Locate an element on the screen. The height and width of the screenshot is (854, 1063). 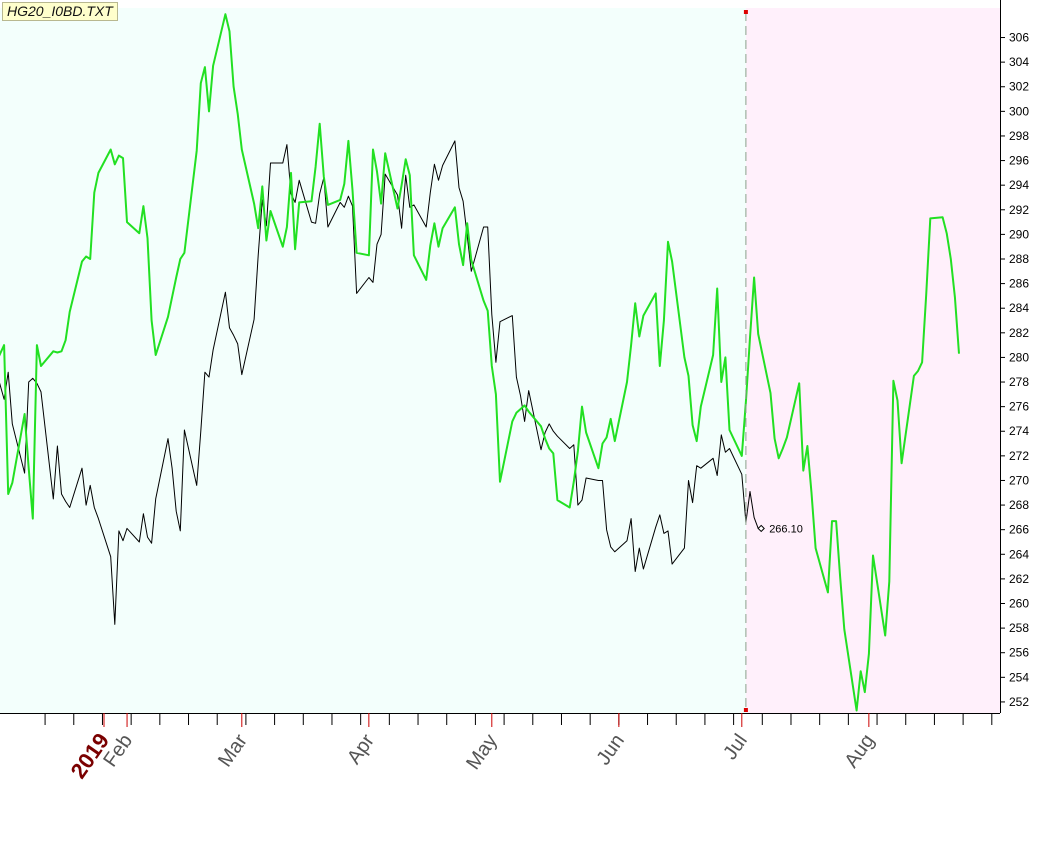
marker-layer: 266.10 is located at coordinates (773, 361).